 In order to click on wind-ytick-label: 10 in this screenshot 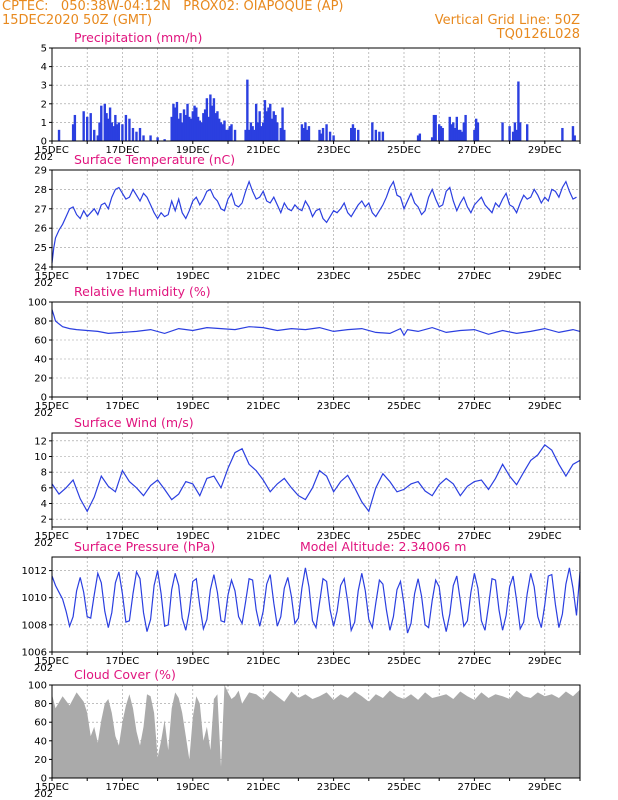, I will do `click(40, 457)`.